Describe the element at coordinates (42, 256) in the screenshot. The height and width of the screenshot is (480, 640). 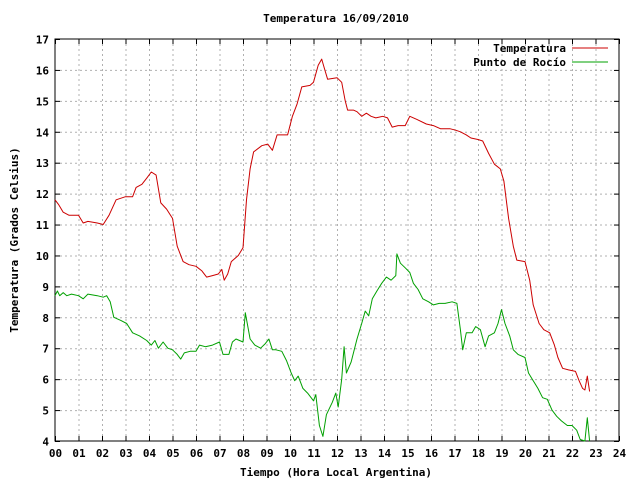
I see `y-tick-label: 10` at that location.